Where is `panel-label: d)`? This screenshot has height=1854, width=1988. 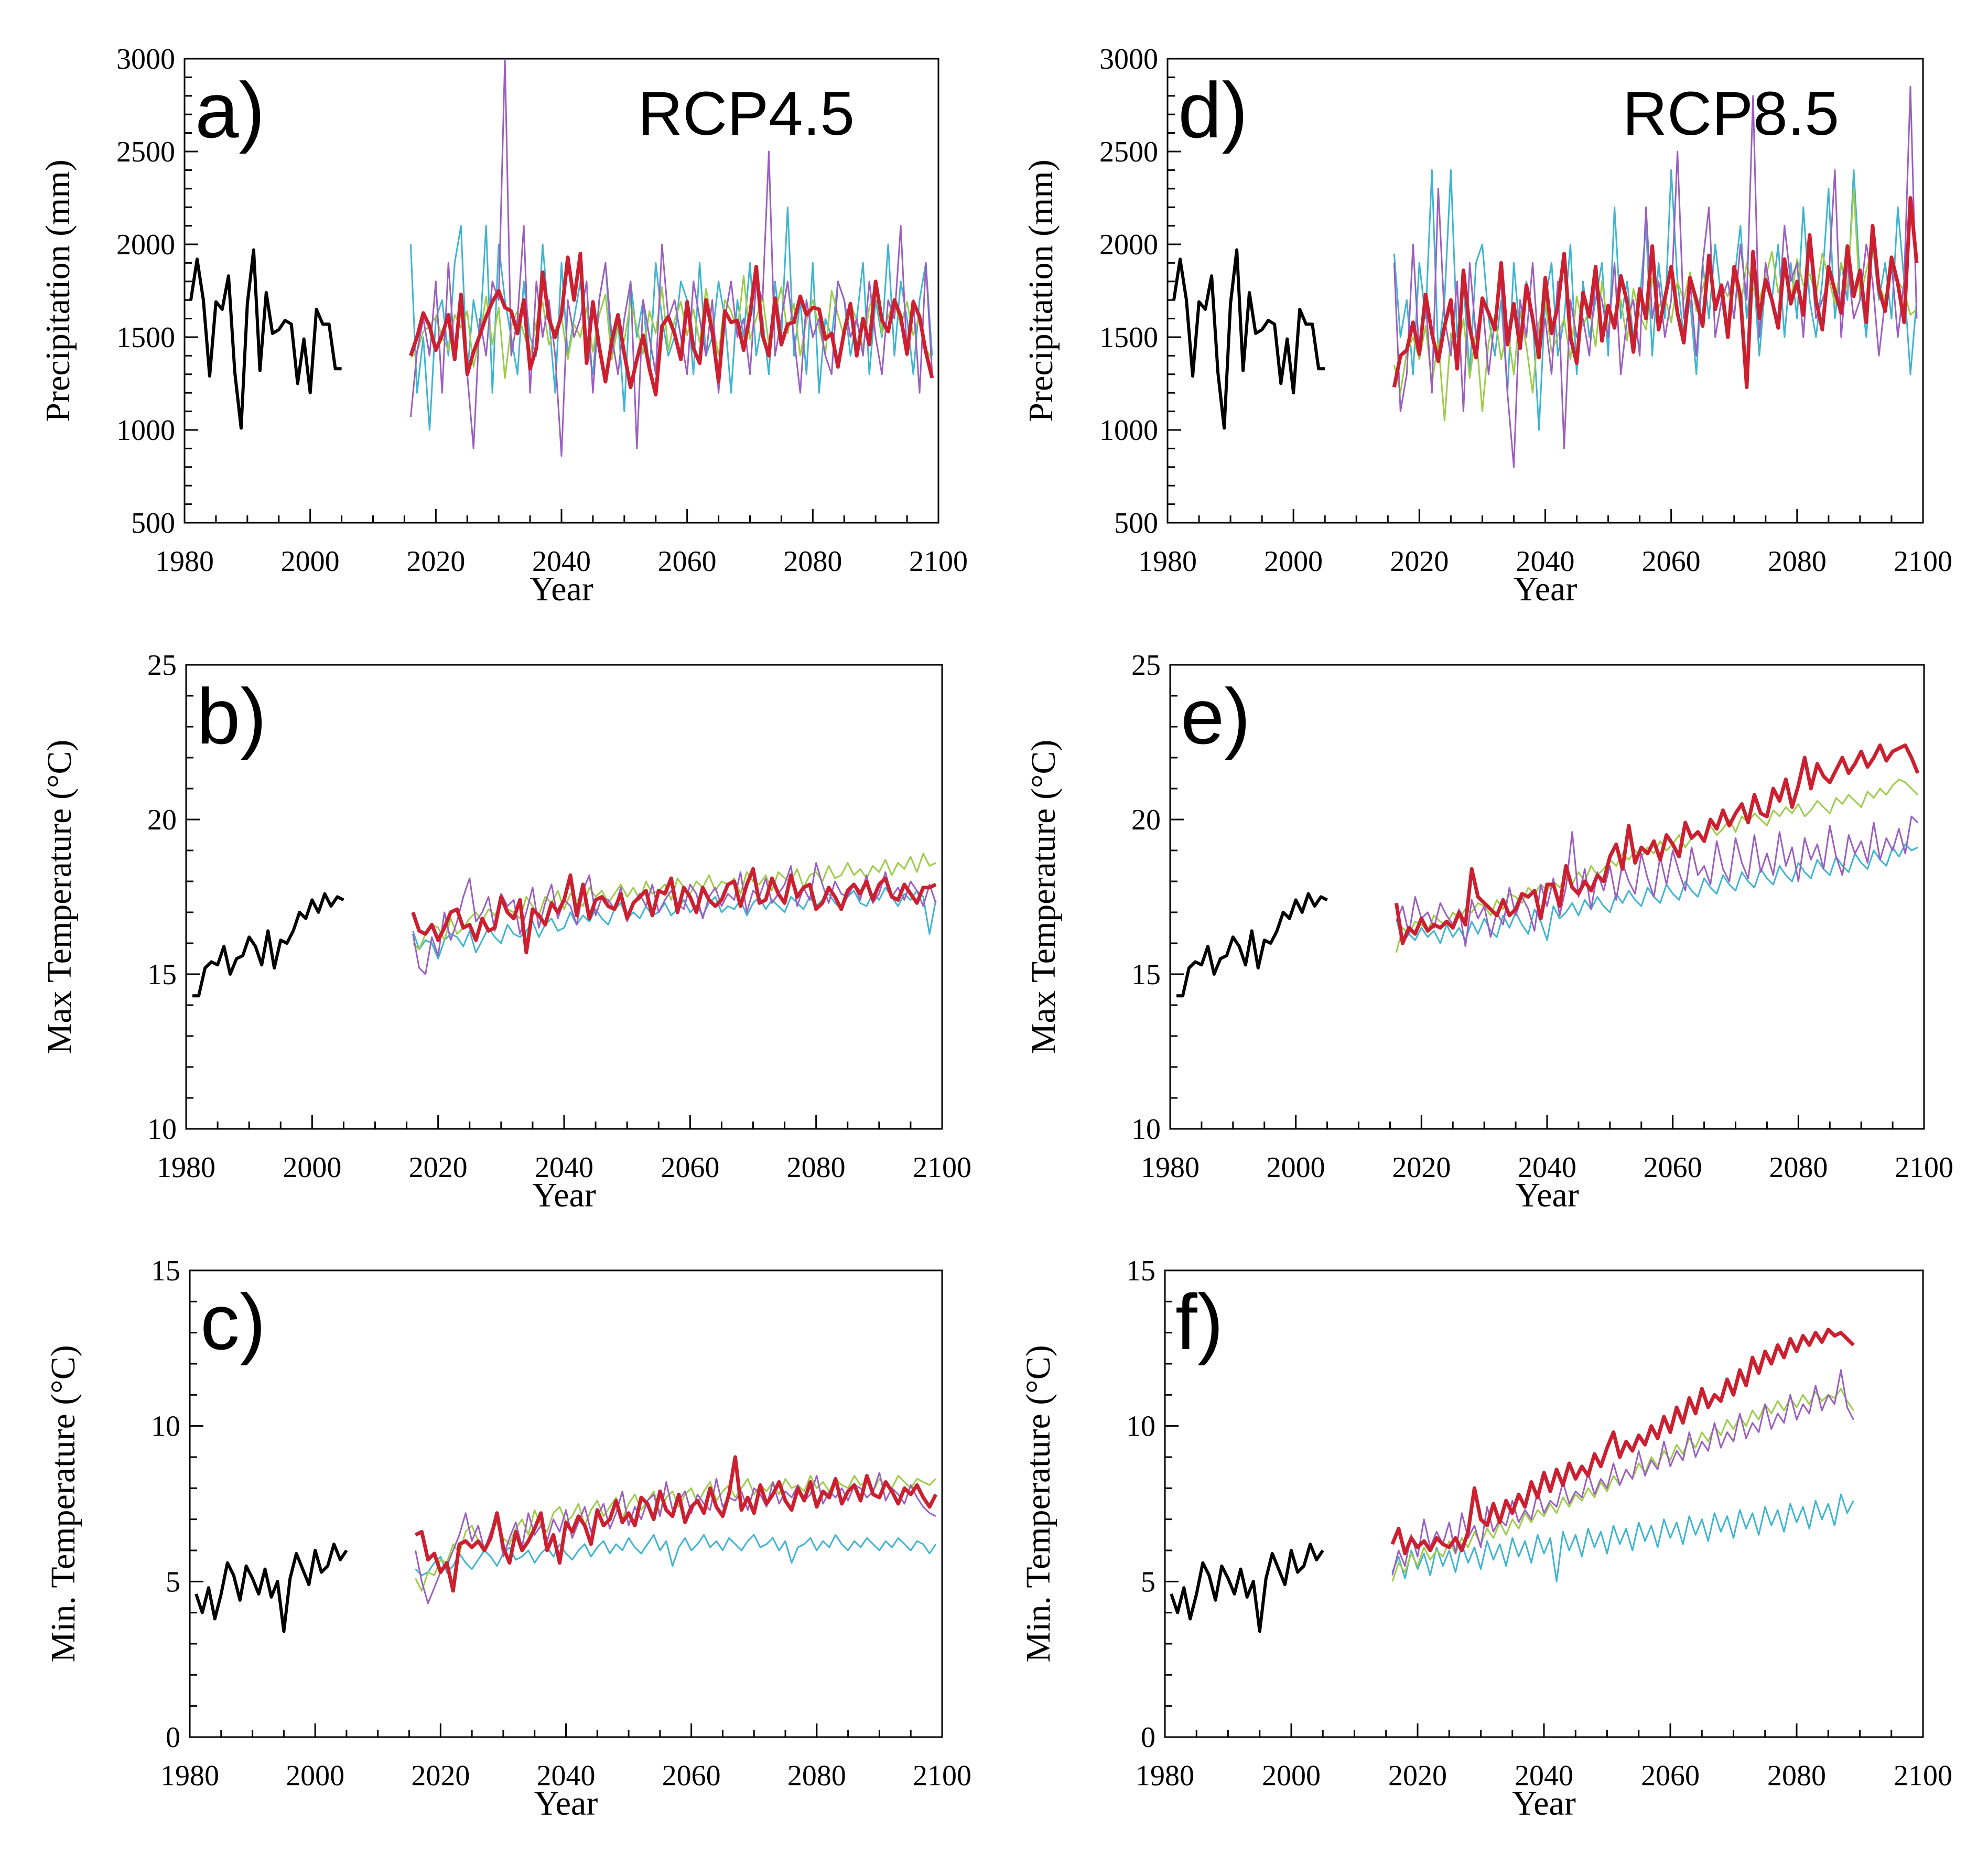 panel-label: d) is located at coordinates (1213, 110).